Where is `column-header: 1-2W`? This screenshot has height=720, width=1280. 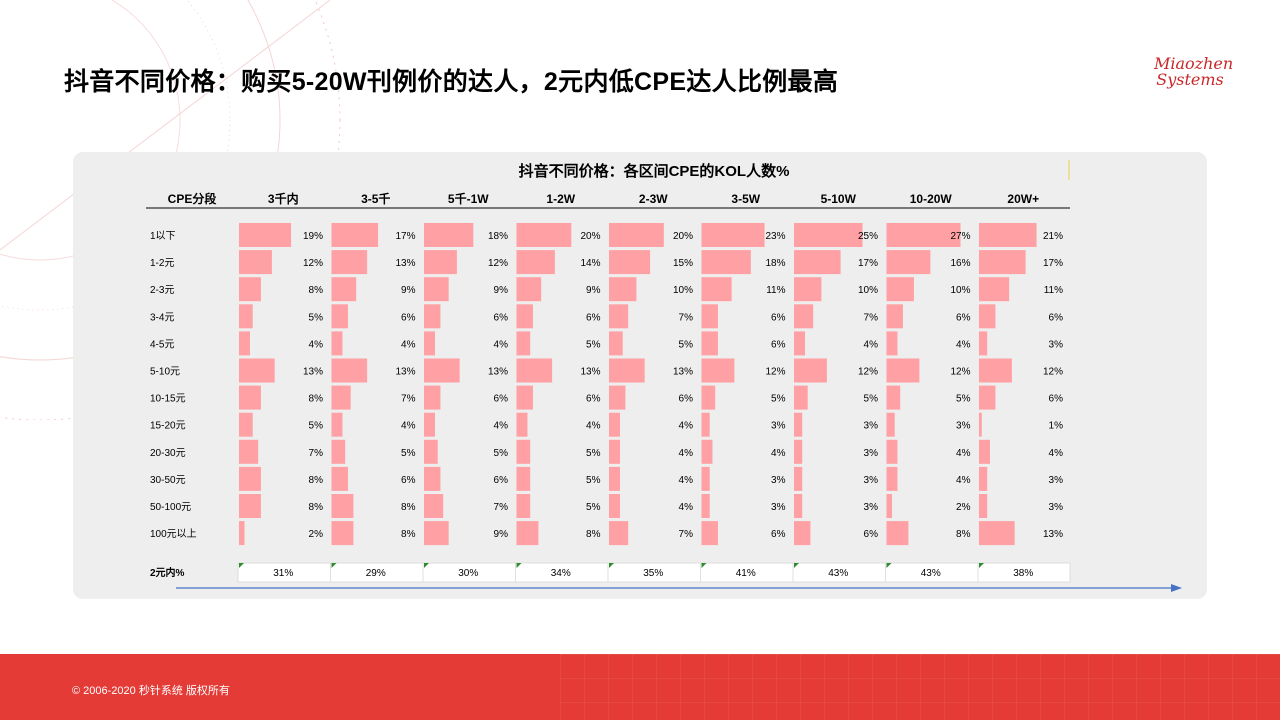
column-header: 1-2W is located at coordinates (560, 199).